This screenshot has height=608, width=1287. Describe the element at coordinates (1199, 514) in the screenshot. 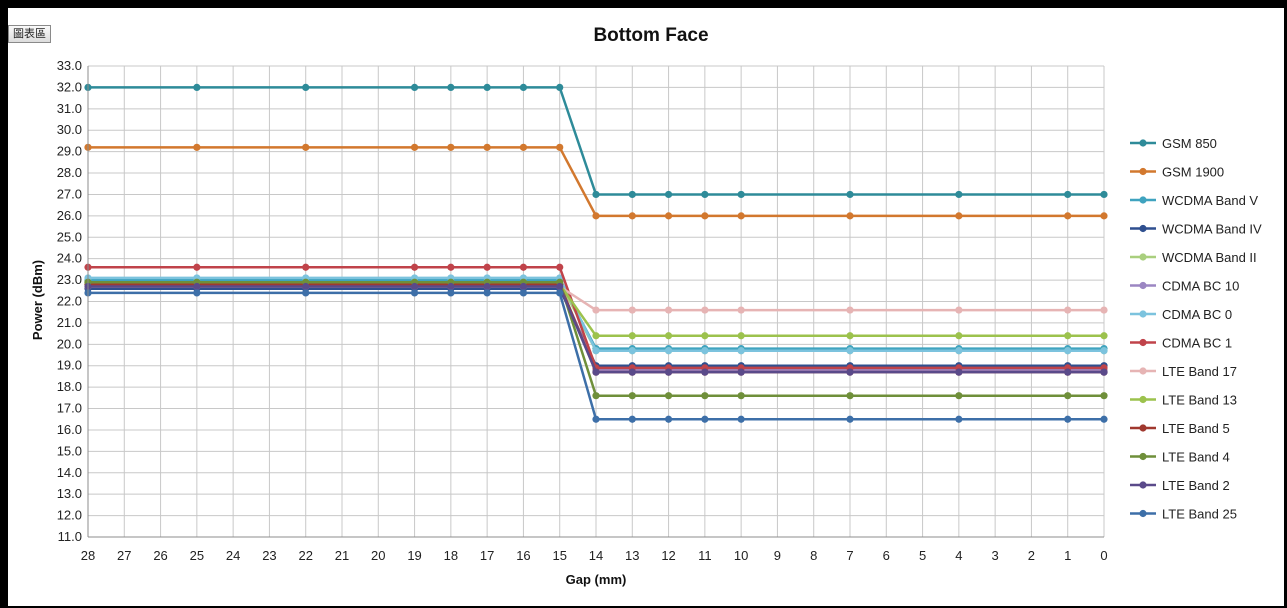

I see `legend-label: LTE Band 25` at that location.